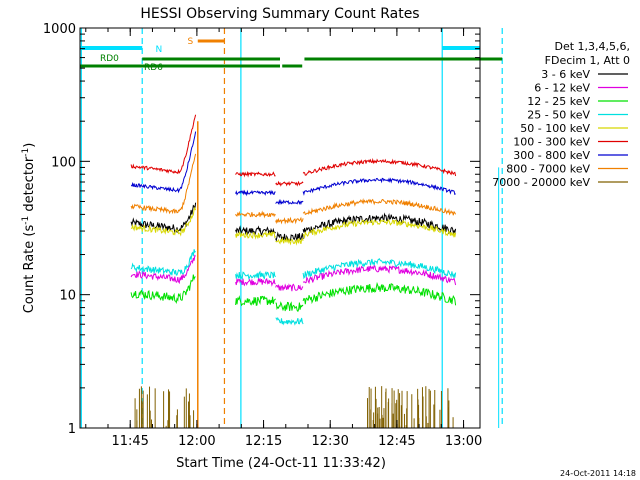  What do you see at coordinates (551, 155) in the screenshot?
I see `legend-label-7: 300 - 800 keV` at bounding box center [551, 155].